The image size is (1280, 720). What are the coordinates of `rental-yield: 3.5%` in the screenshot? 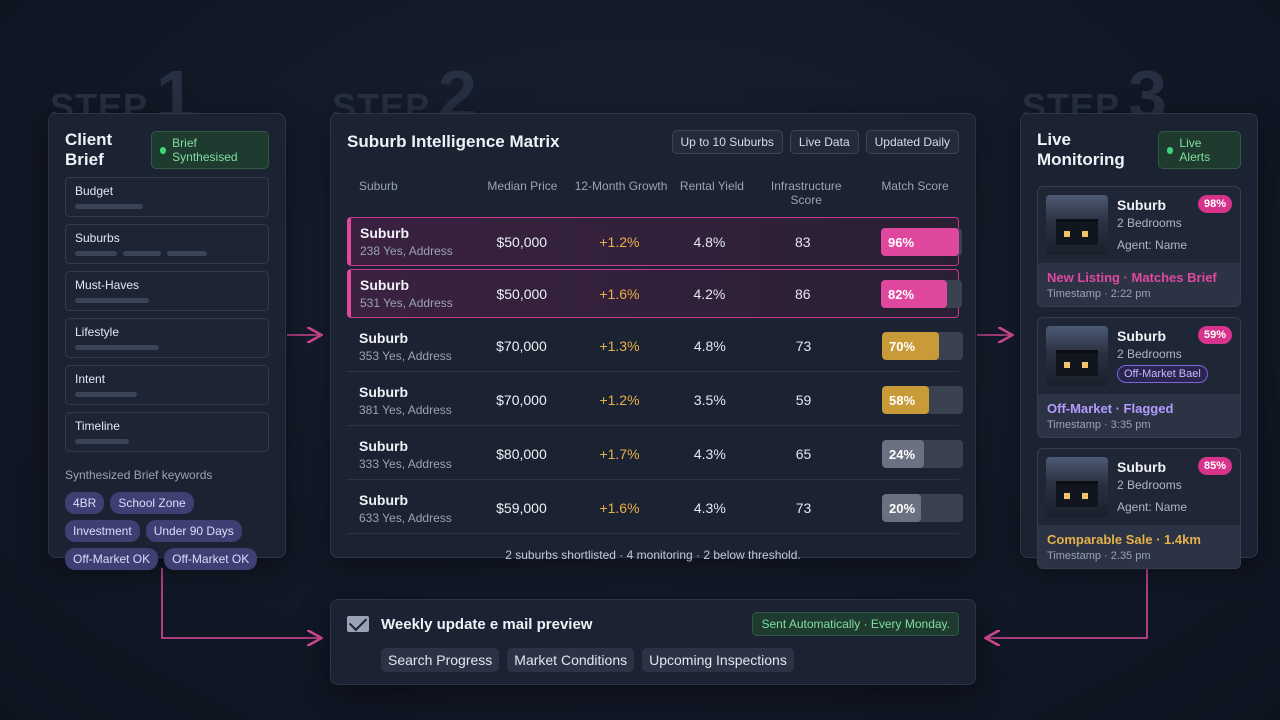 It's located at (709, 400).